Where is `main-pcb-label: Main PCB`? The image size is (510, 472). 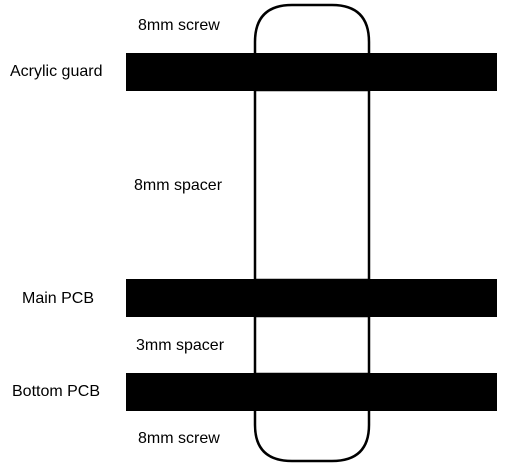 main-pcb-label: Main PCB is located at coordinates (58, 298).